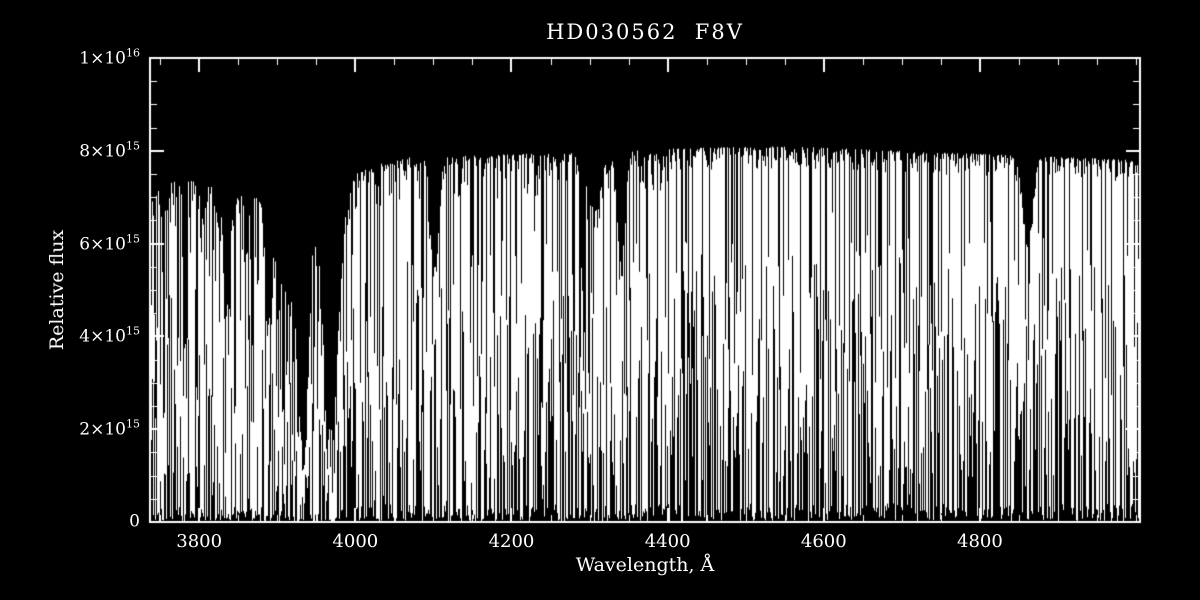 This screenshot has width=1200, height=600. I want to click on y-tick-label: 6×10¹⁵, so click(109, 243).